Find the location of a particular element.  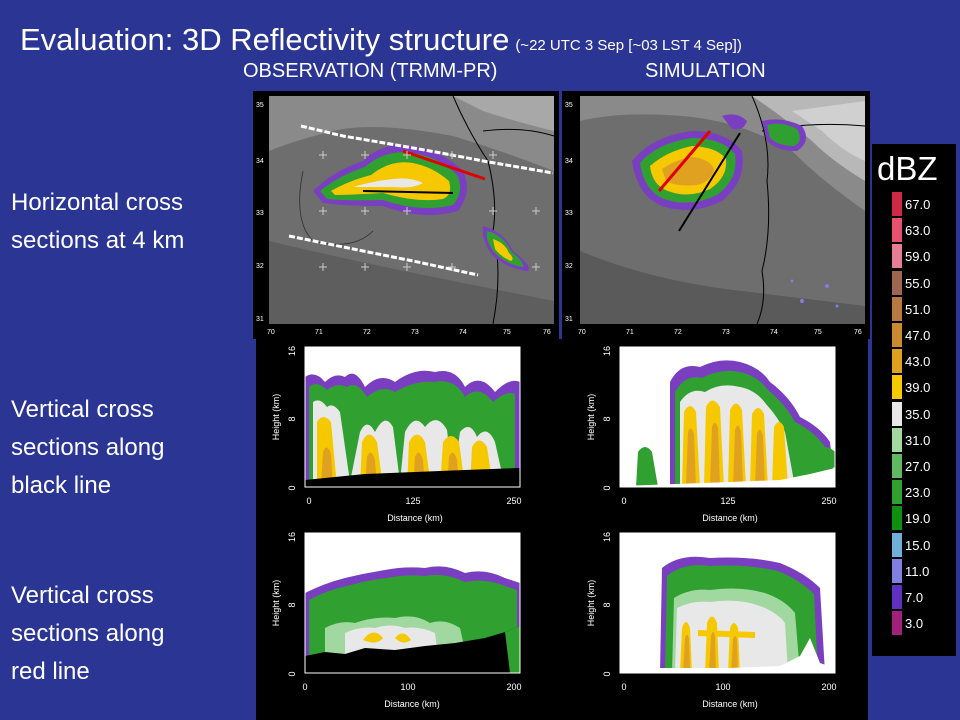

legend-level: 7.0 is located at coordinates (914, 597).